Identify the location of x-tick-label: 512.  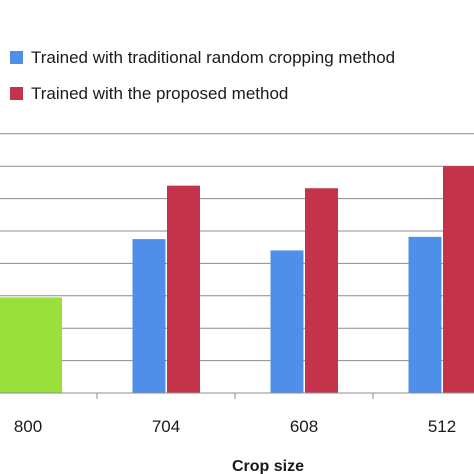
(442, 426).